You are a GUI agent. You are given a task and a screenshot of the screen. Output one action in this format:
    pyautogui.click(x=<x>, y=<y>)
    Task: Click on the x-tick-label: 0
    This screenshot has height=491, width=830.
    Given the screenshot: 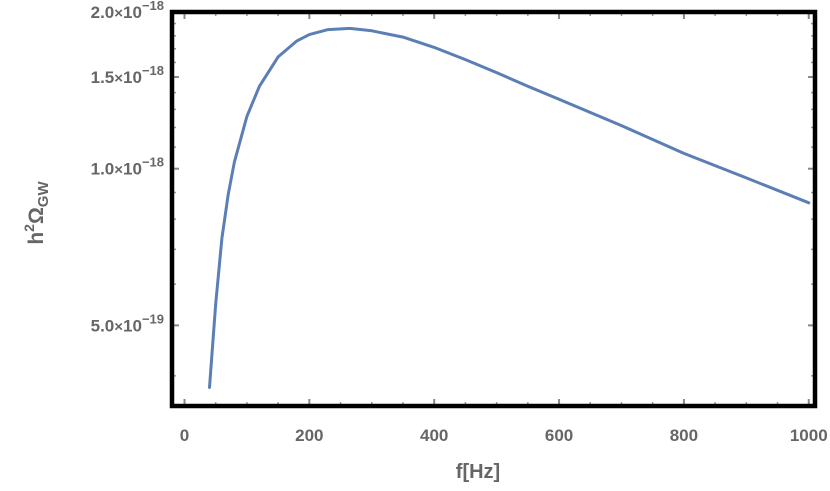 What is the action you would take?
    pyautogui.click(x=184, y=435)
    